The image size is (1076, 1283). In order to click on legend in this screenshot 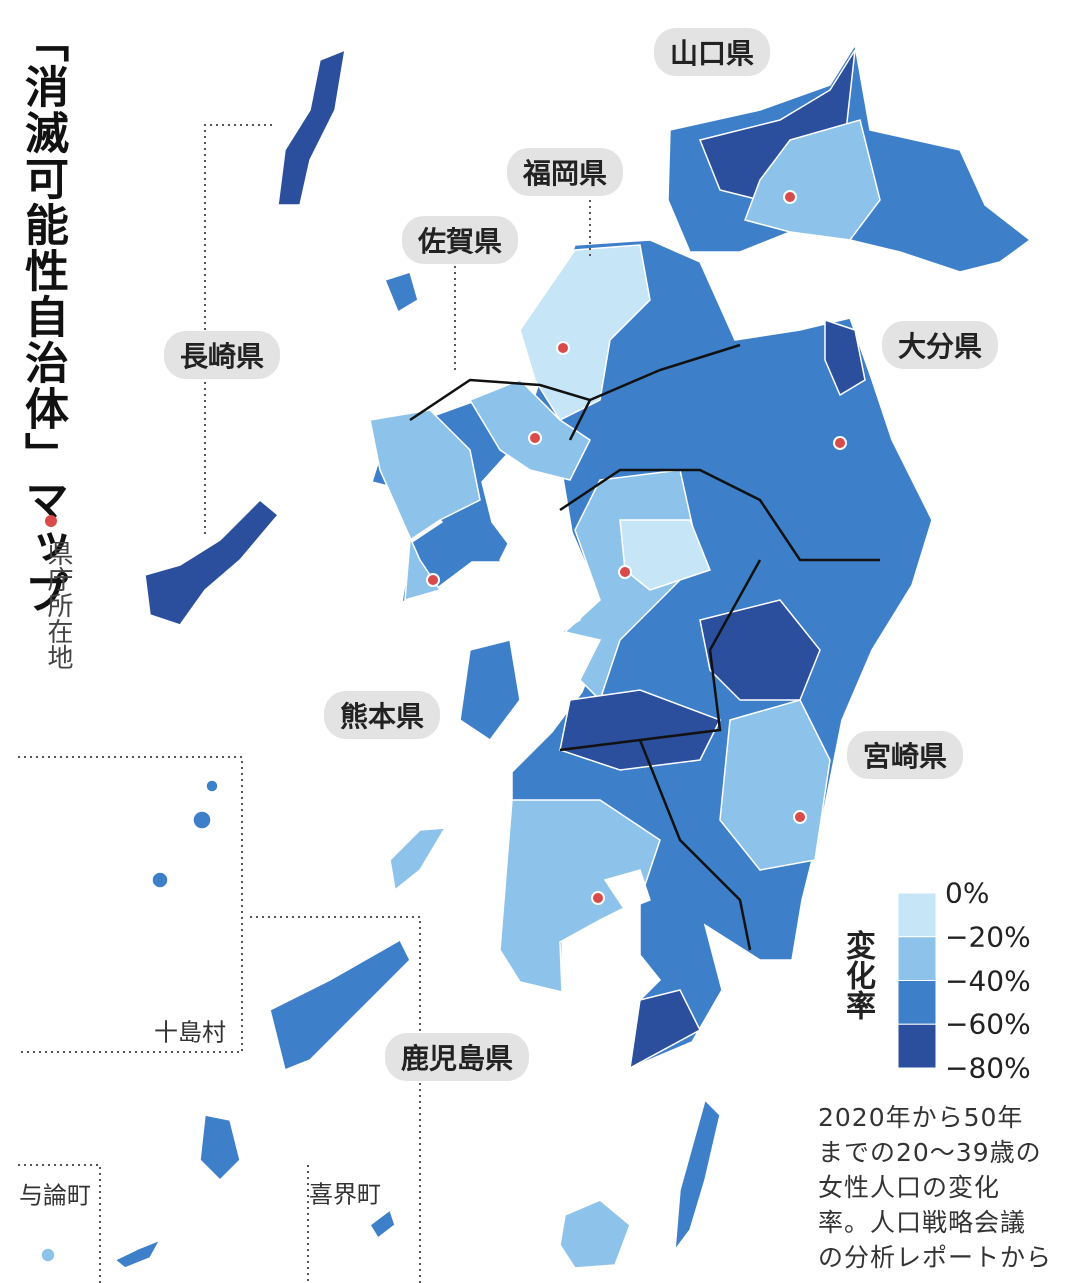, I will do `click(917, 980)`.